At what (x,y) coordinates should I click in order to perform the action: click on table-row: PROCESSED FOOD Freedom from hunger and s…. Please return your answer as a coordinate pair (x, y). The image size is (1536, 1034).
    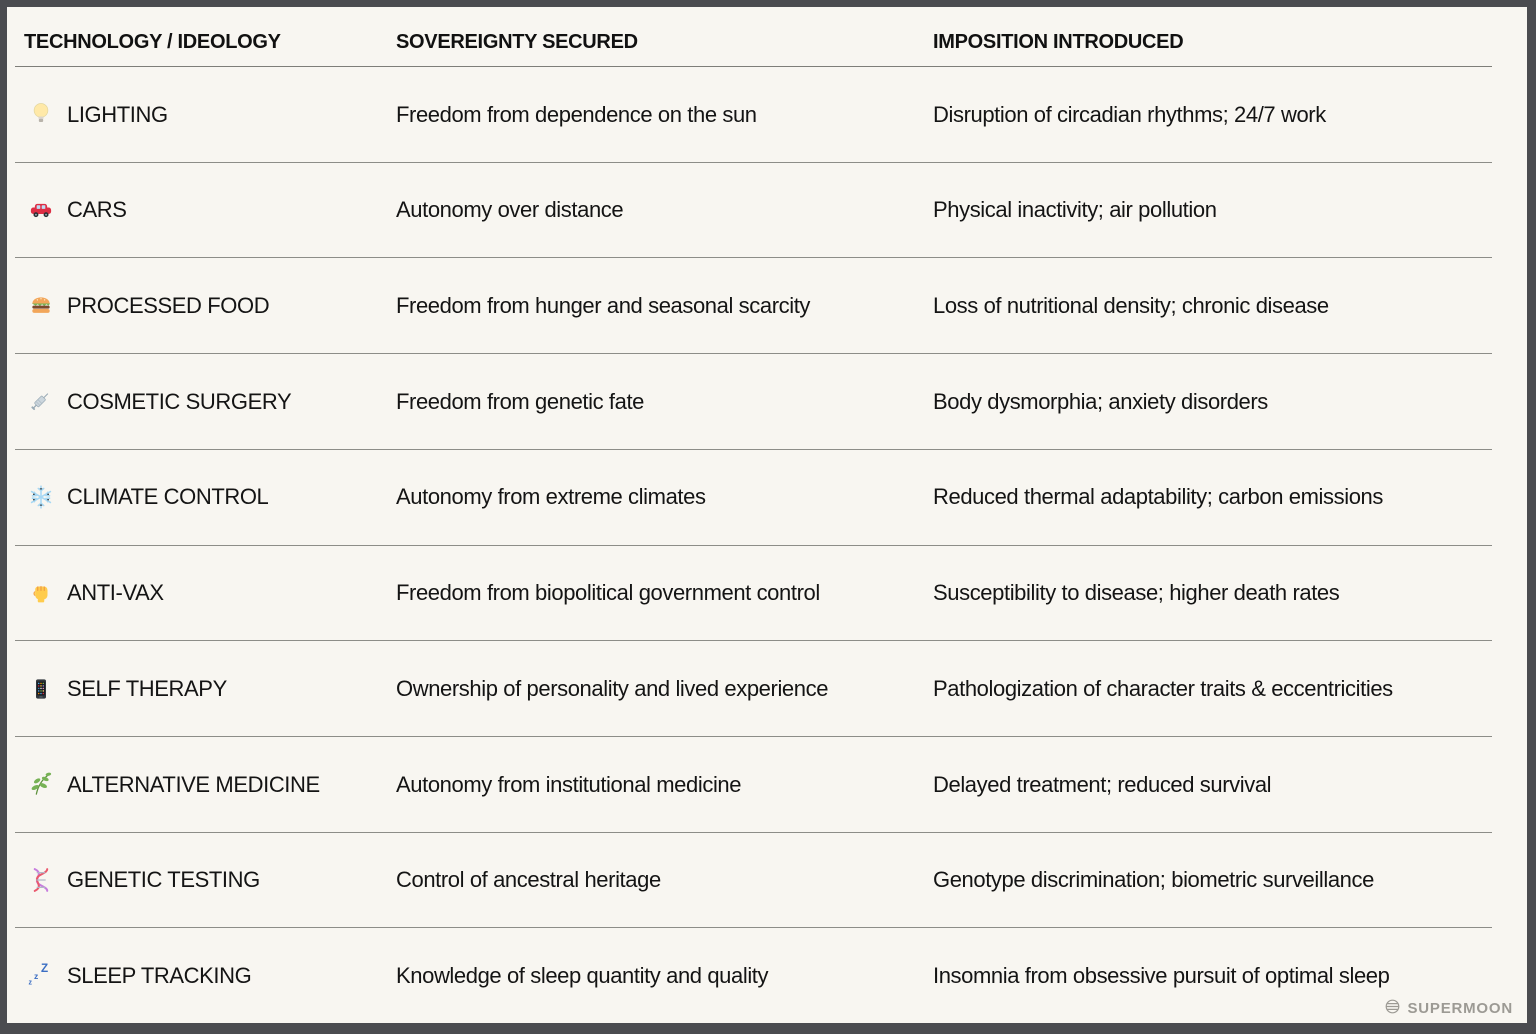
    Looking at the image, I should click on (753, 306).